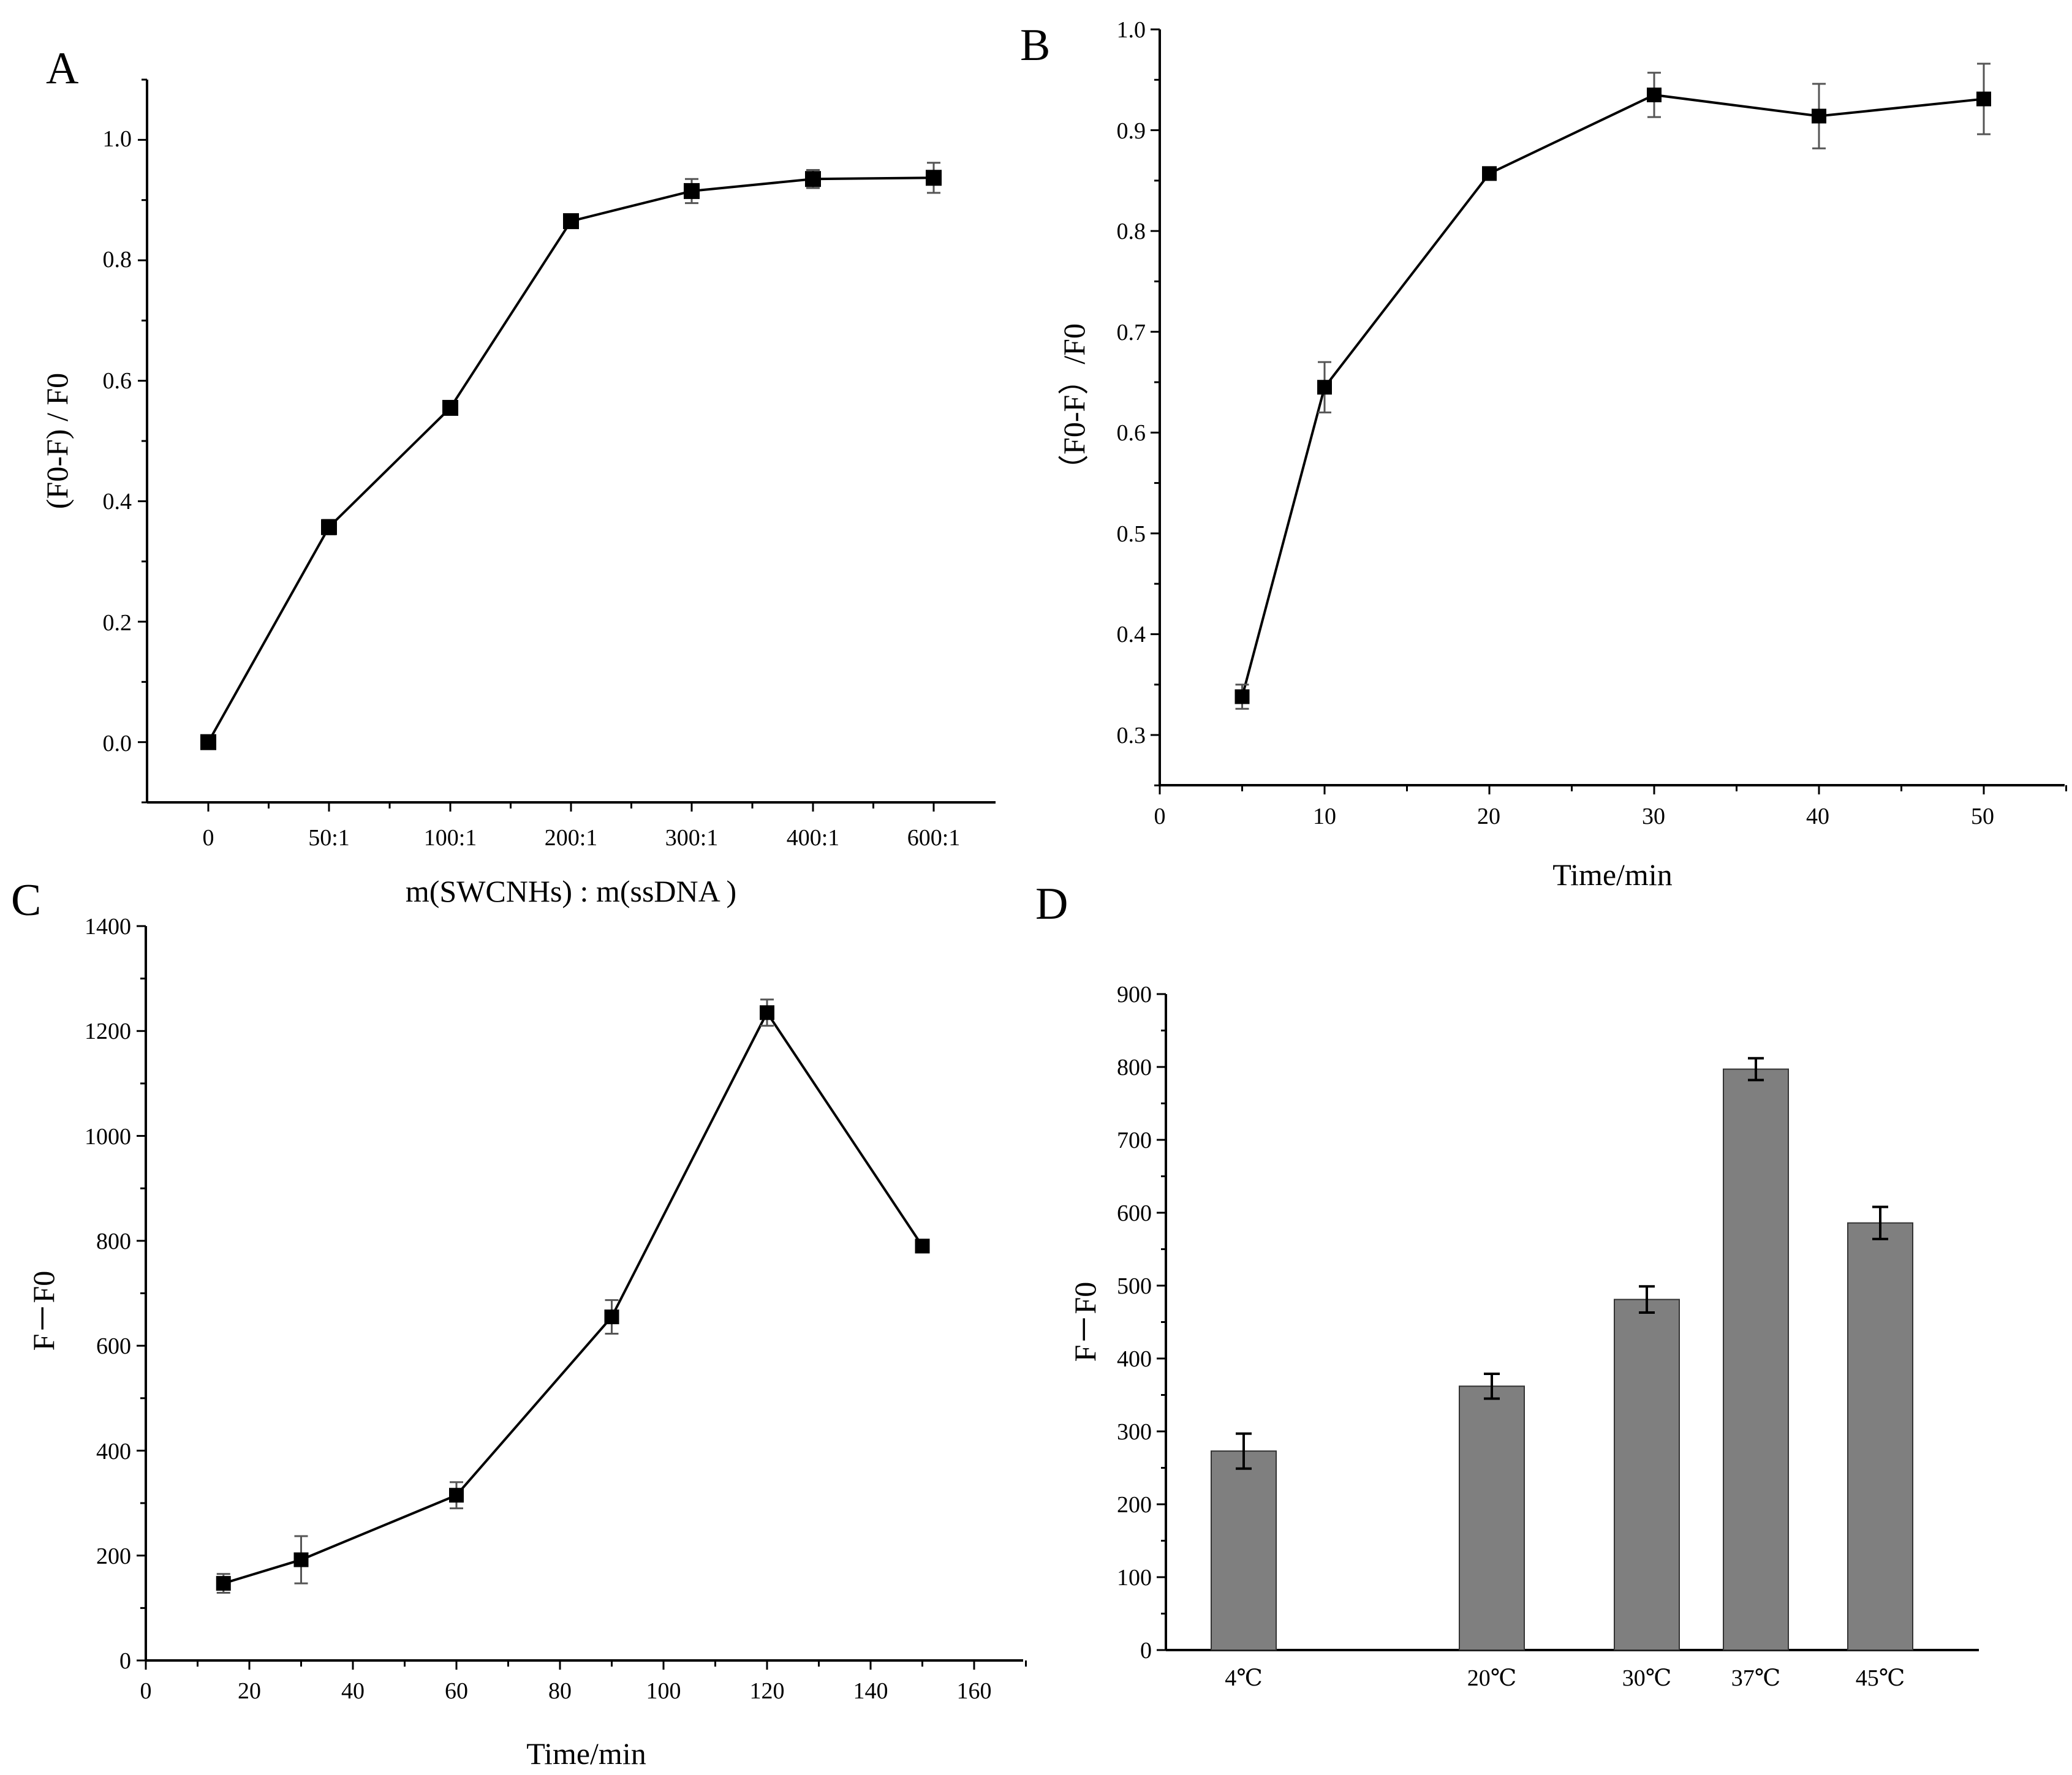 This screenshot has width=2072, height=1775. What do you see at coordinates (974, 1691) in the screenshot?
I see `panel-c-xtick-label: 160` at bounding box center [974, 1691].